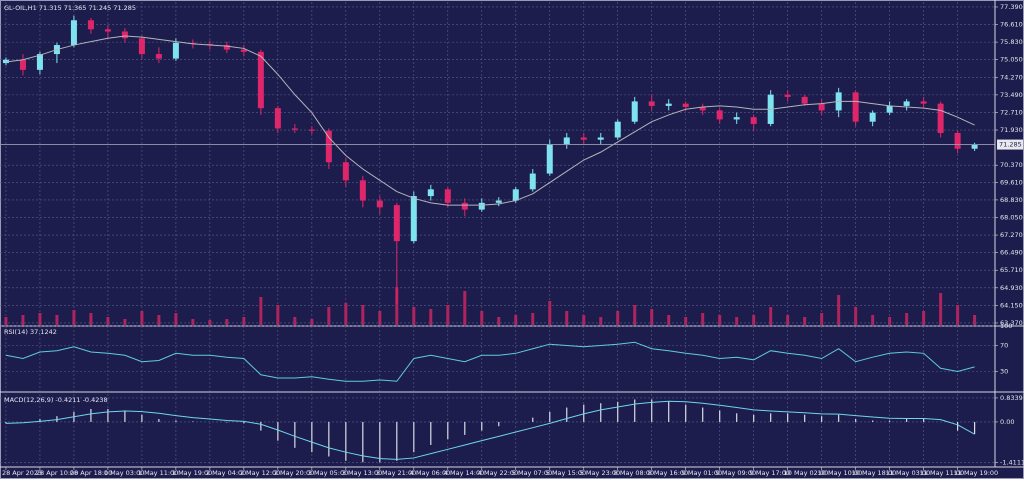  Describe the element at coordinates (942, 473) in the screenshot. I see `x-tick-label: 11 May 11:00` at that location.